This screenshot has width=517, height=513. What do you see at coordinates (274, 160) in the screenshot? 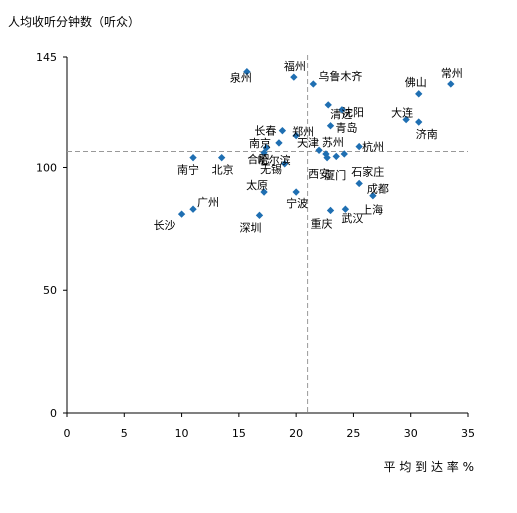
I see `data-point-label: 哈尔滨` at bounding box center [274, 160].